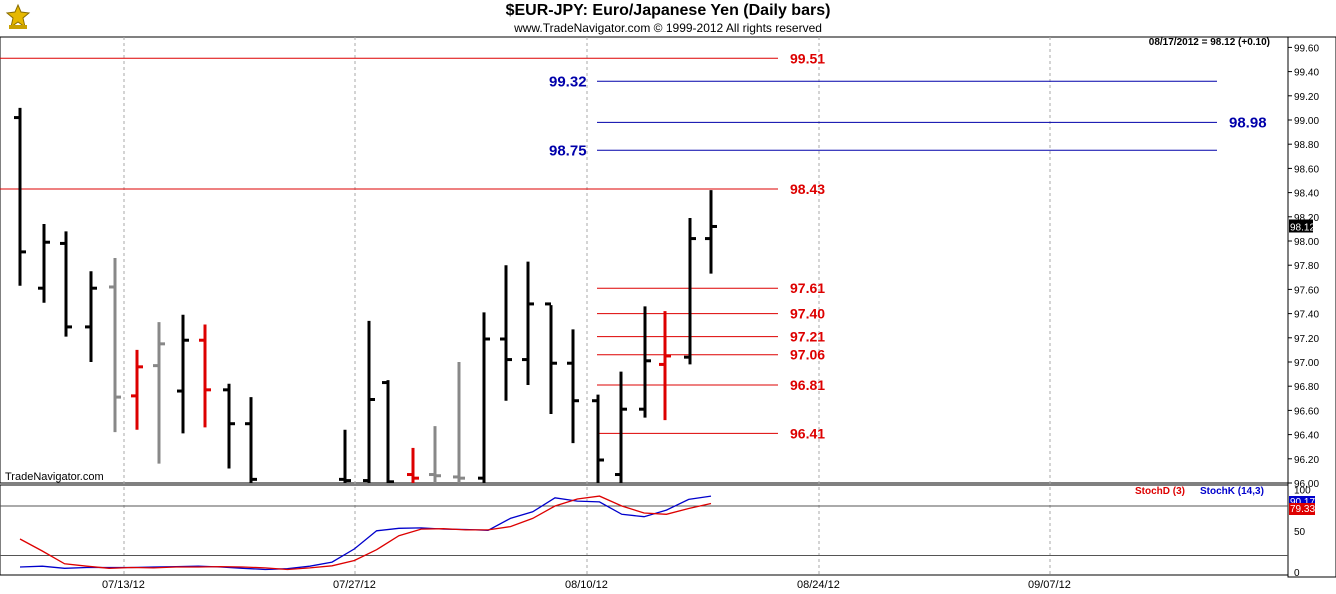  Describe the element at coordinates (807, 189) in the screenshot. I see `level-label: 98.43` at that location.